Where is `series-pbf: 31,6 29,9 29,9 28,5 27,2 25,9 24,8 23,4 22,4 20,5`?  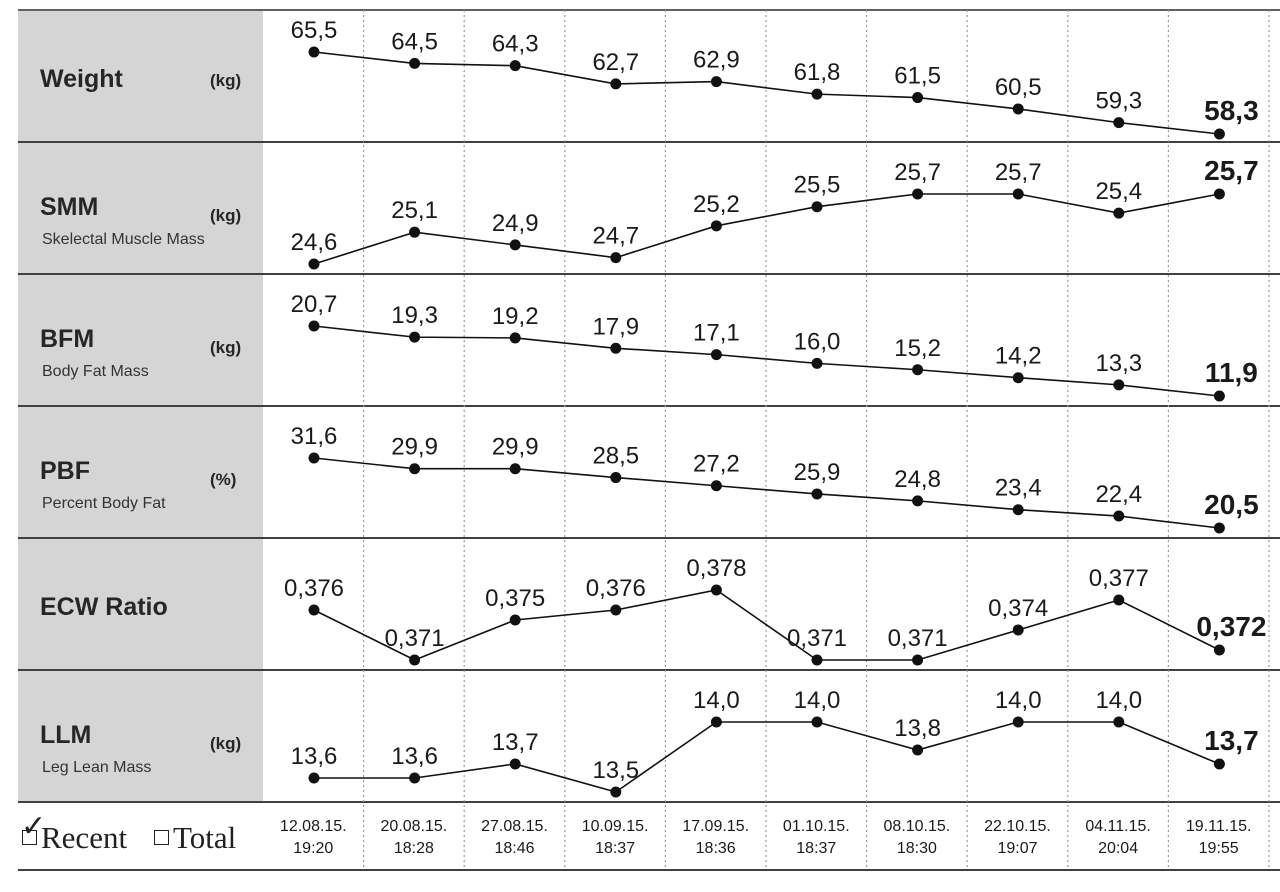 series-pbf: 31,6 29,9 29,9 28,5 27,2 25,9 24,8 23,4 22,4 20,5 is located at coordinates (775, 478).